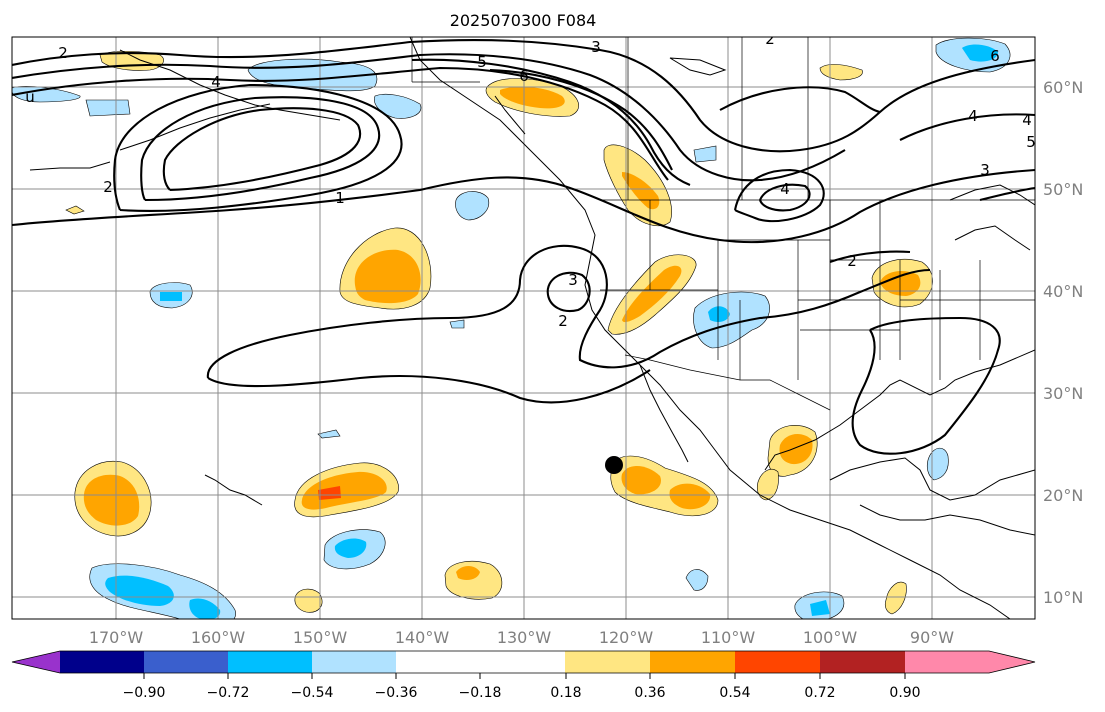 The width and height of the screenshot is (1105, 712). What do you see at coordinates (734, 693) in the screenshot?
I see `colorbar-tick-label: 0.54` at bounding box center [734, 693].